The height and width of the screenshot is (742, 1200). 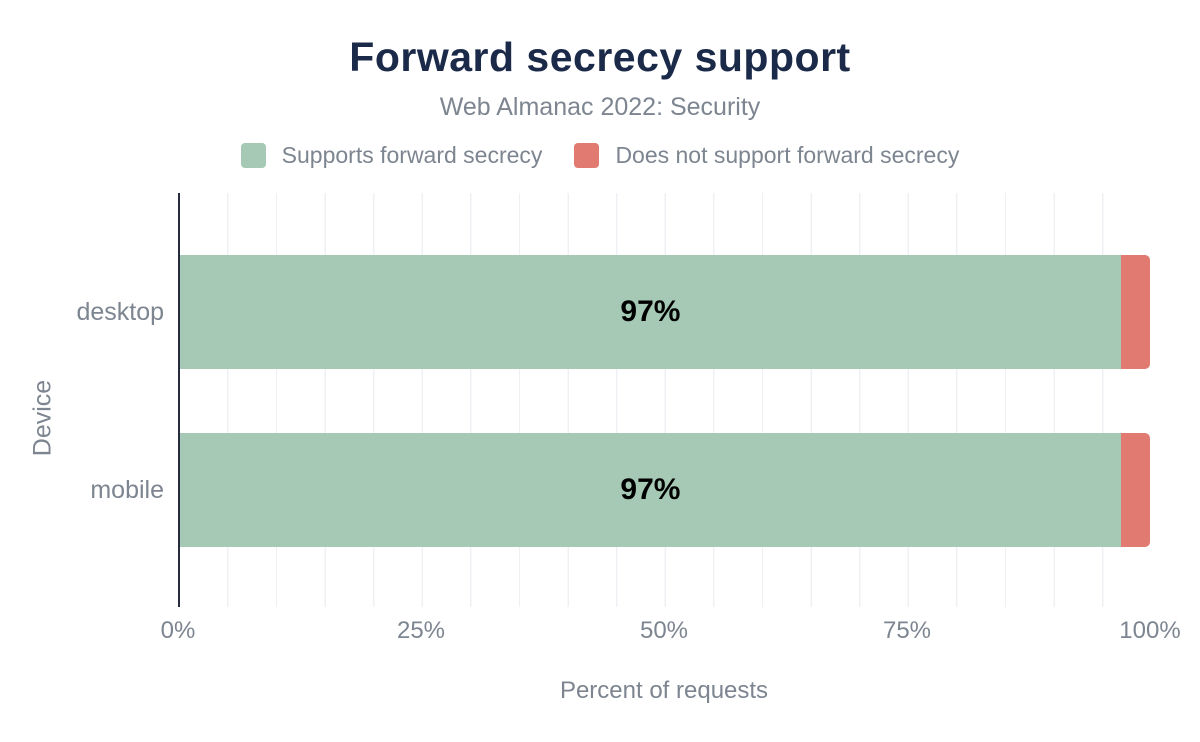 I want to click on x-tick-label-25: 25%, so click(x=421, y=630).